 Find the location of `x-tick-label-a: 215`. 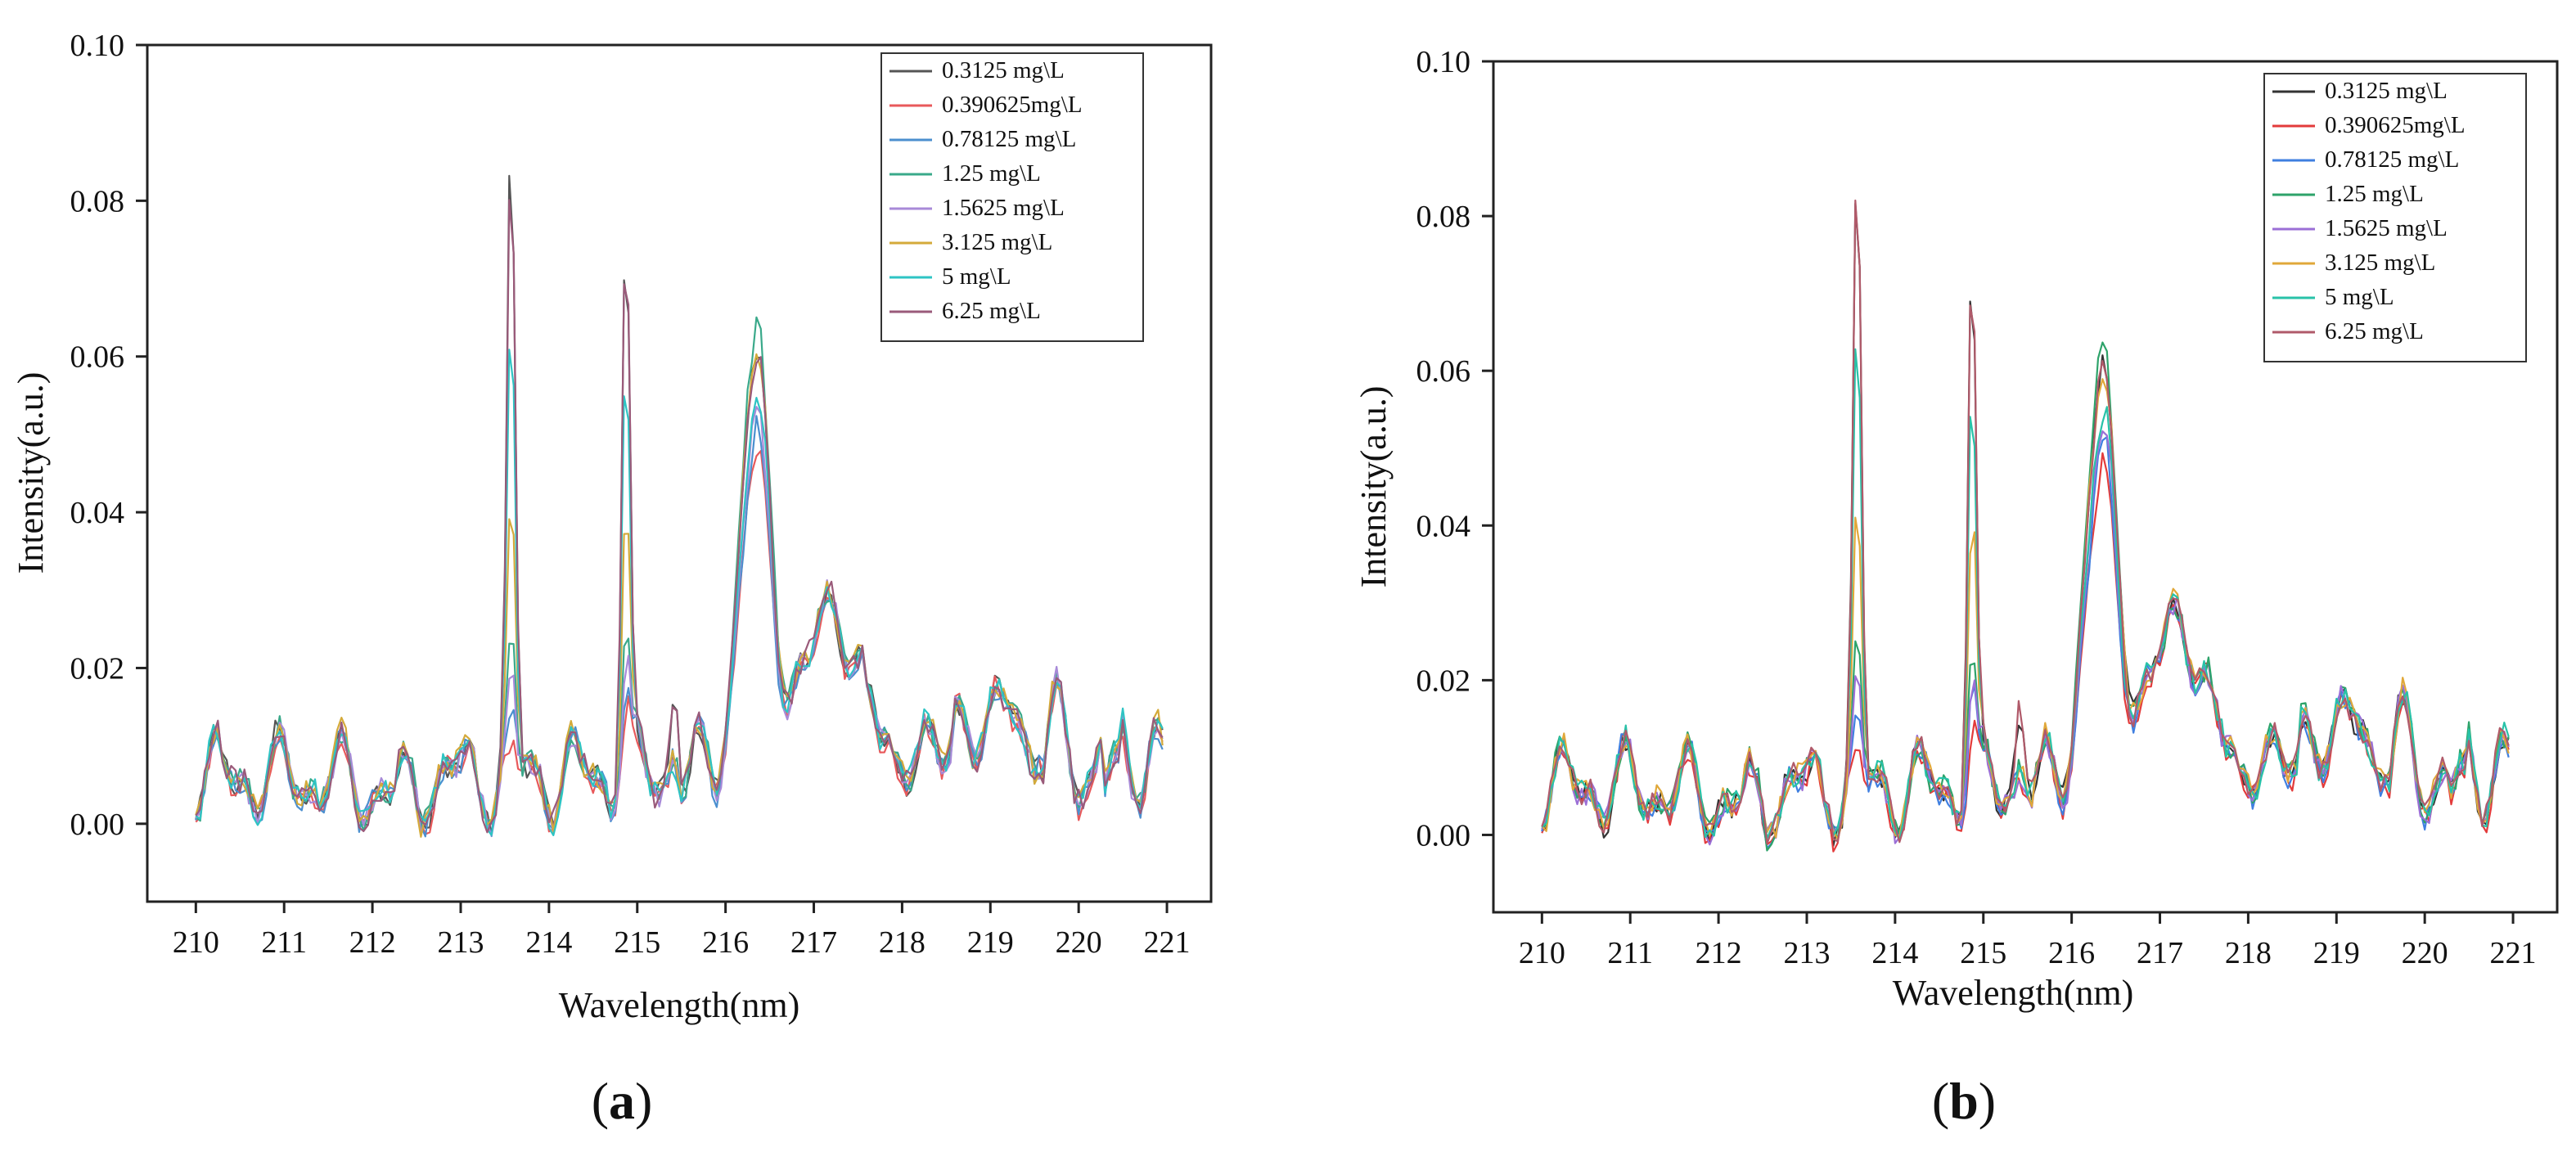

x-tick-label-a: 215 is located at coordinates (637, 943).